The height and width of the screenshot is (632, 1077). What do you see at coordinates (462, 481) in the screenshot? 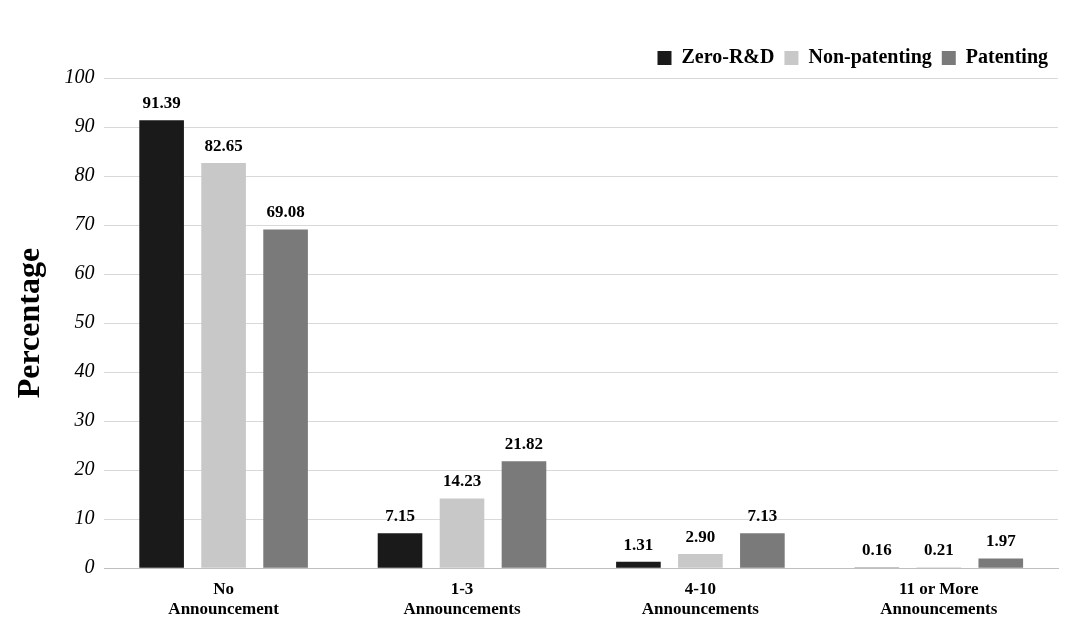
I see `data-label: 14.23` at bounding box center [462, 481].